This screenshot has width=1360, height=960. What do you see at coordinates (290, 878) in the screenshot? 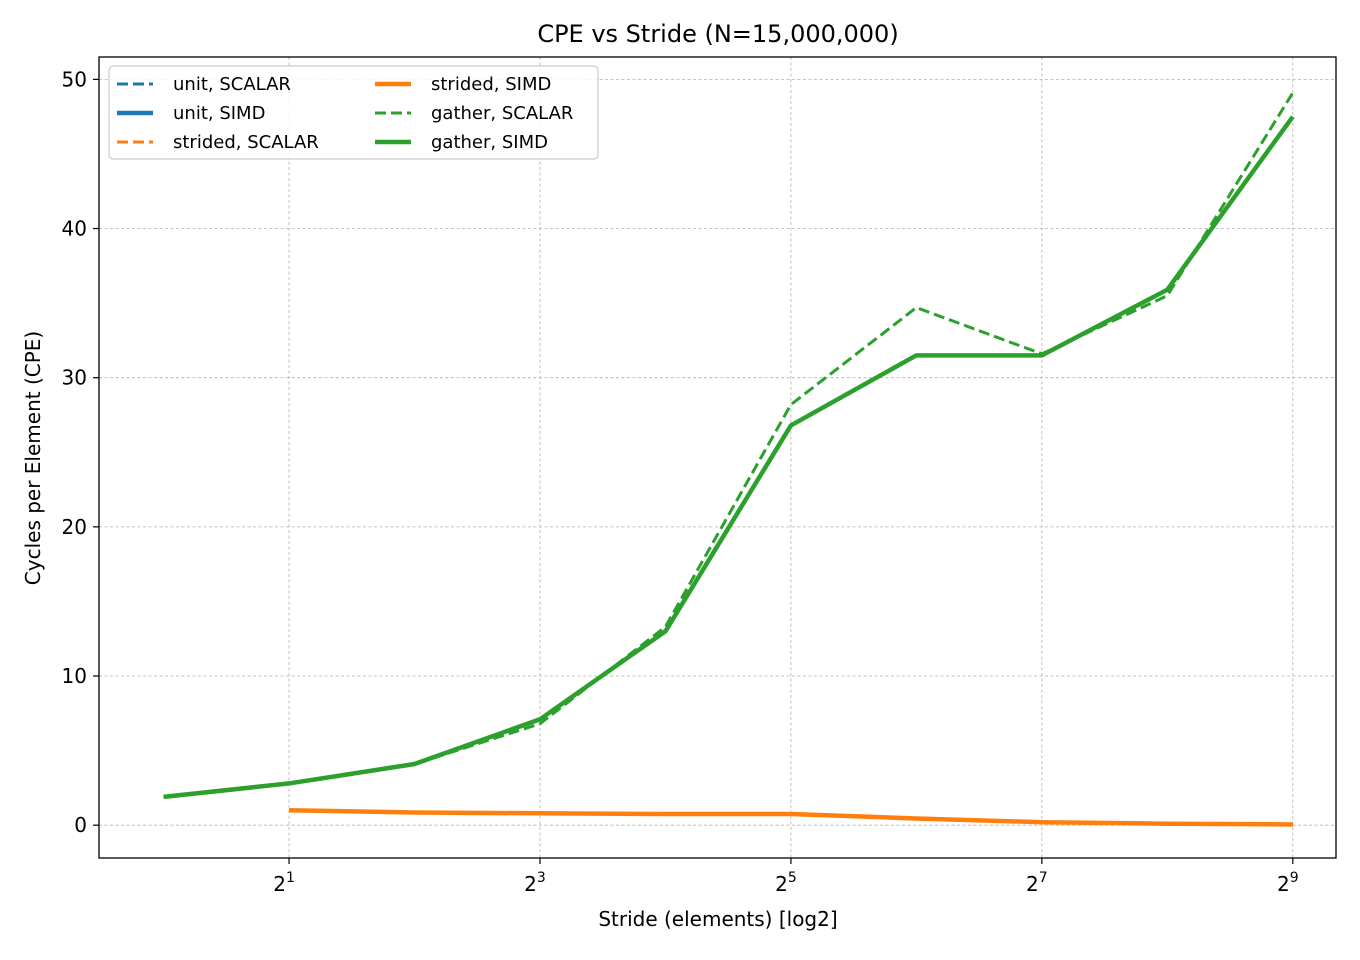
I see `x-tick-exponent: 1` at bounding box center [290, 878].